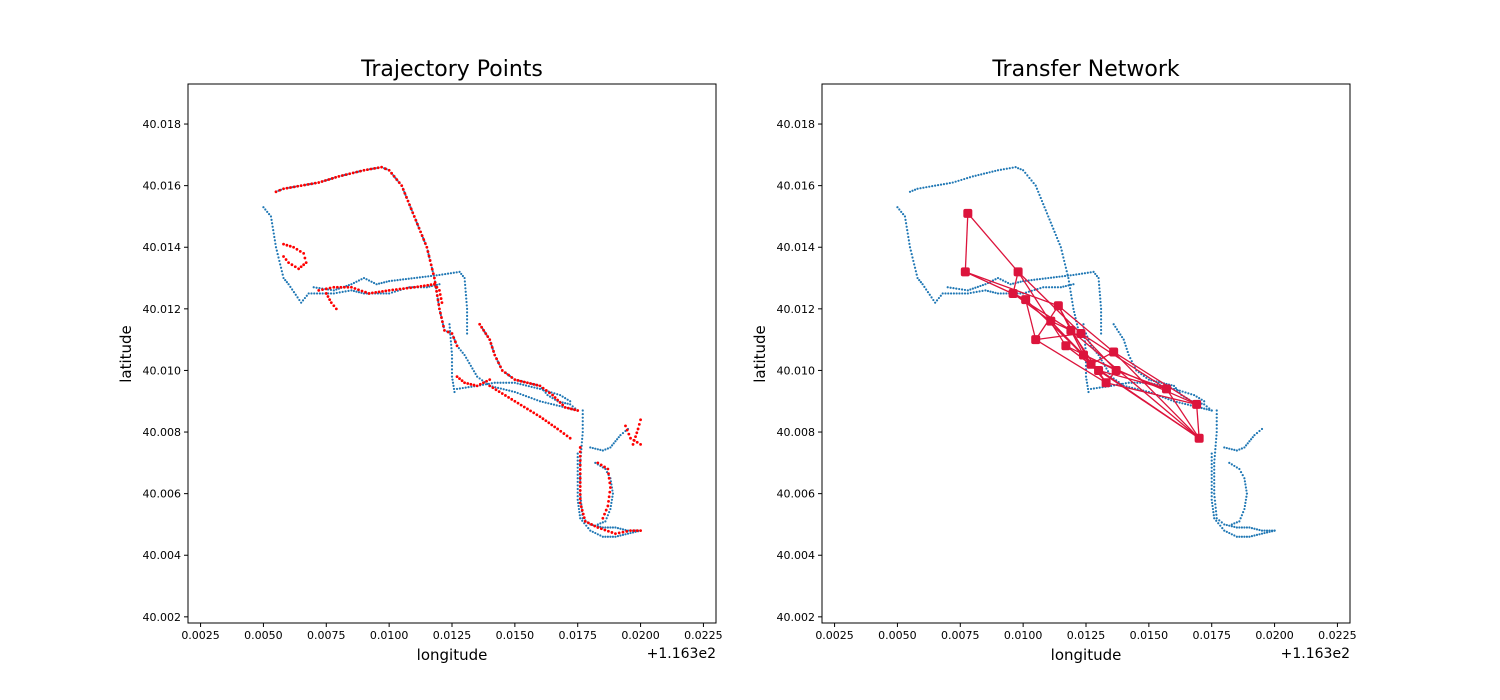 The image size is (1500, 700). What do you see at coordinates (162, 617) in the screenshot?
I see `y-tick-label: 40.002` at bounding box center [162, 617].